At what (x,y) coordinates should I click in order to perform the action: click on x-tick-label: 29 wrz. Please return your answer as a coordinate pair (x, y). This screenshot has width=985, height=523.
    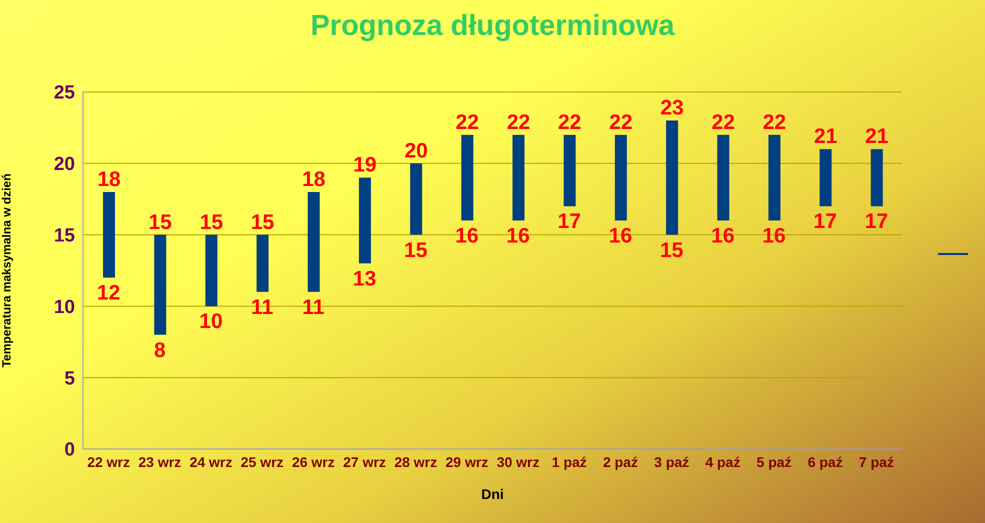
    Looking at the image, I should click on (467, 462).